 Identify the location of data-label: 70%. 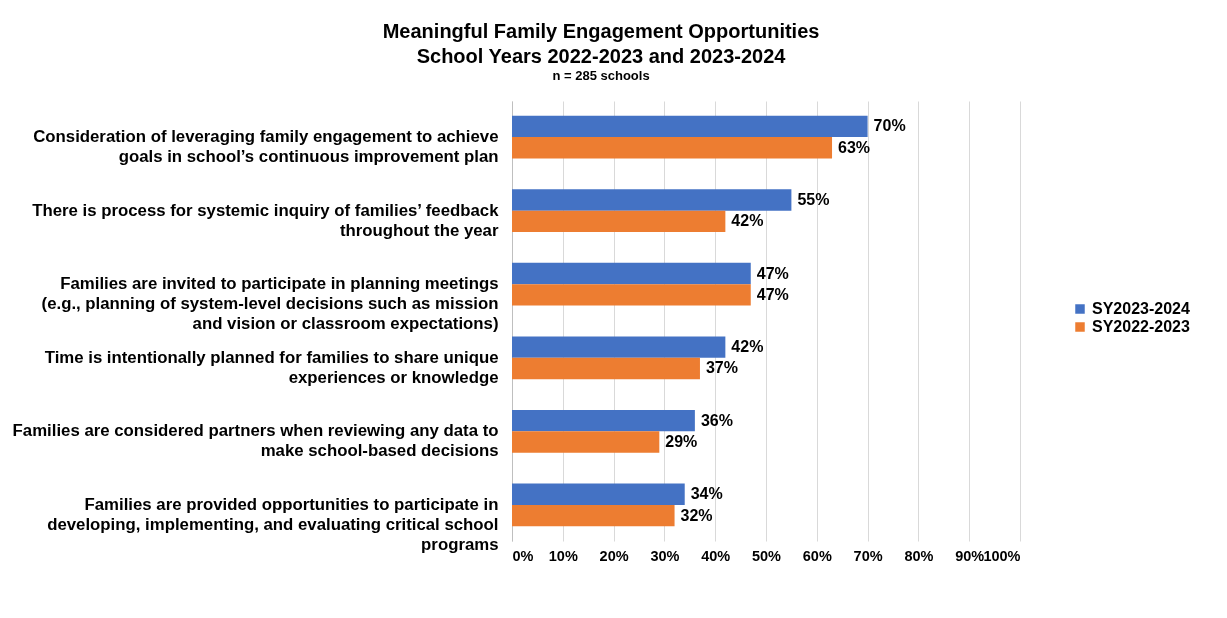
(889, 126).